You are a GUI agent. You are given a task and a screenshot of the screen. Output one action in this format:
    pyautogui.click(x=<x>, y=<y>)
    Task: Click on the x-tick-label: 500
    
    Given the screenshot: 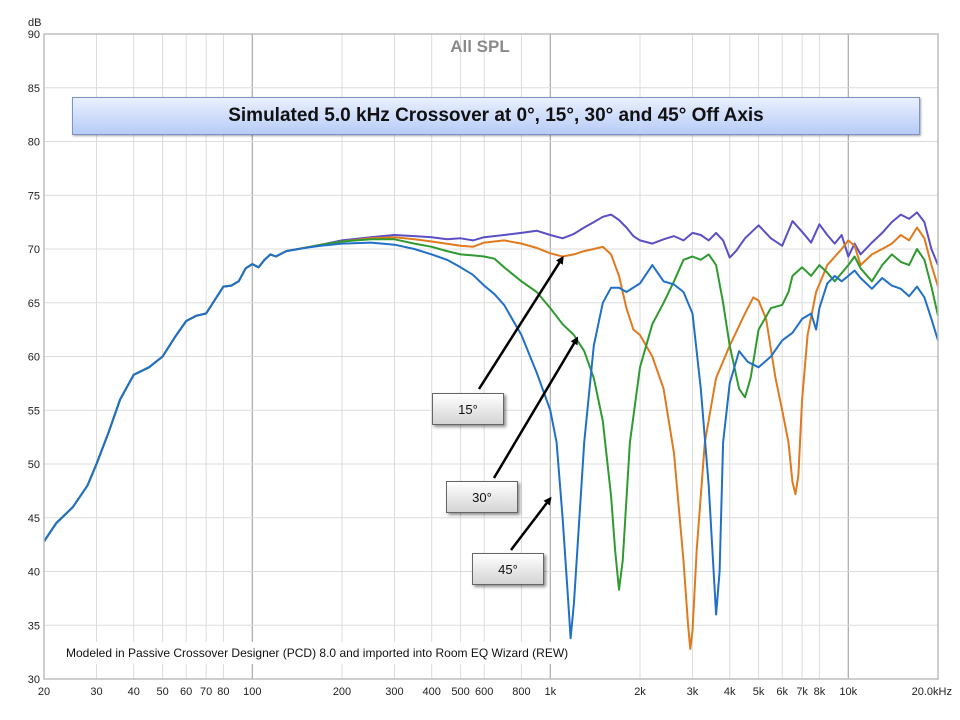 What is the action you would take?
    pyautogui.click(x=460, y=692)
    